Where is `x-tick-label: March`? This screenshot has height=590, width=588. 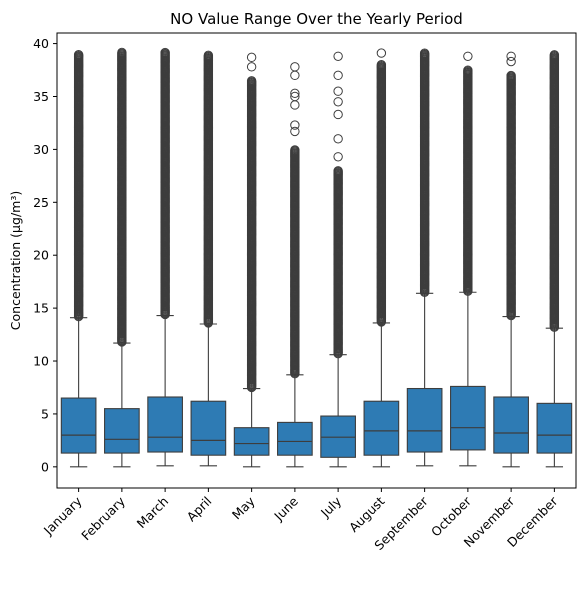 x-tick-label: March is located at coordinates (153, 513).